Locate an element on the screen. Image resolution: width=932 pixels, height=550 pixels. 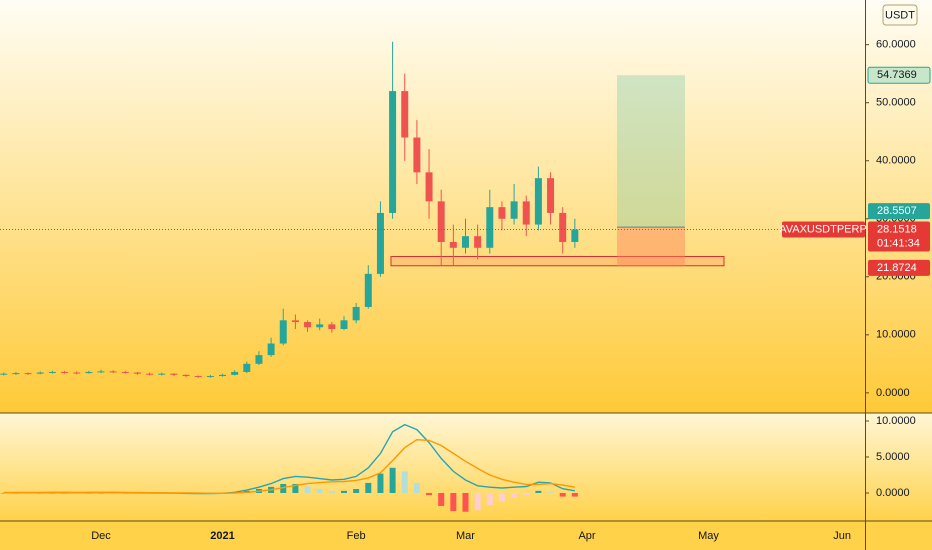
countdown-label: 01:41:34 is located at coordinates (898, 243).